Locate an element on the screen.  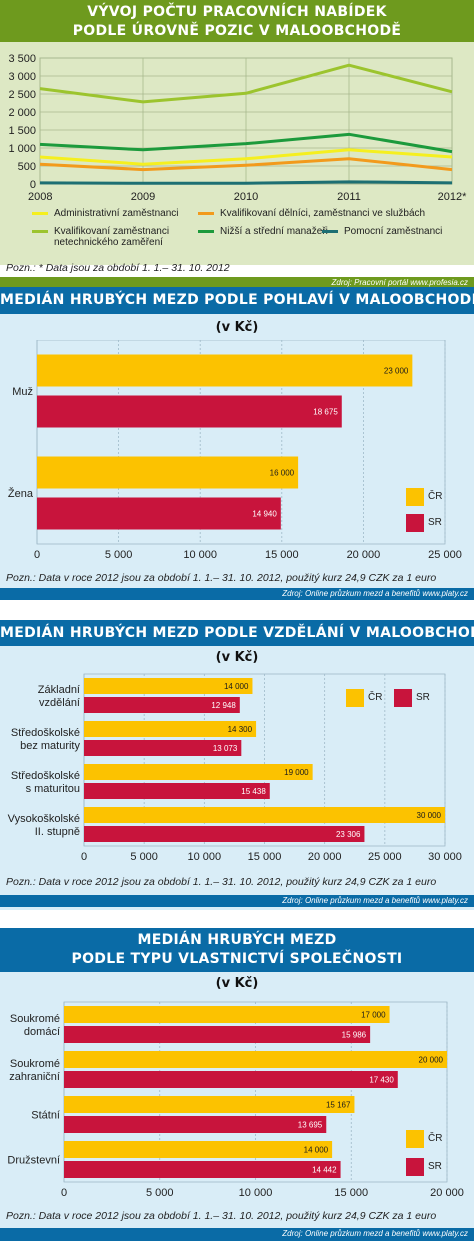
category-label: bez maturity is located at coordinates (50, 746).